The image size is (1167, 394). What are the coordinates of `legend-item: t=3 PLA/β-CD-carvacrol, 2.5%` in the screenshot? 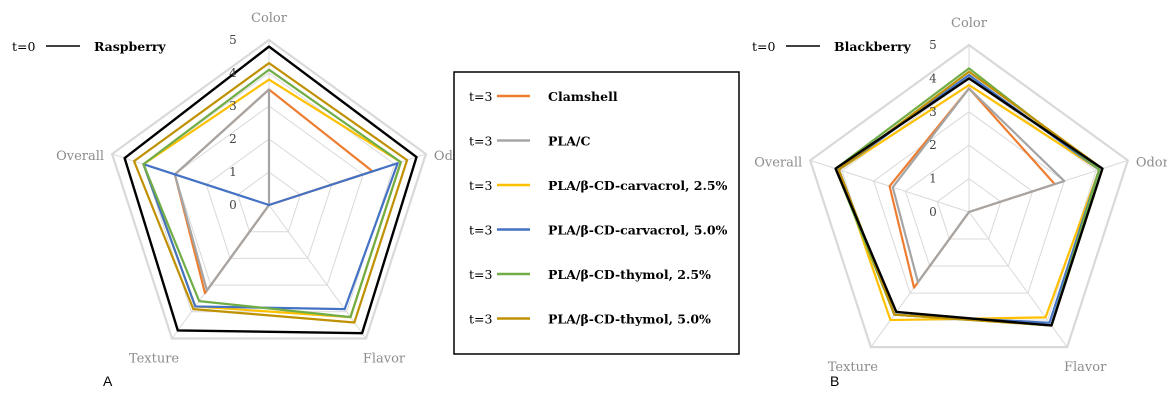 It's located at (598, 185).